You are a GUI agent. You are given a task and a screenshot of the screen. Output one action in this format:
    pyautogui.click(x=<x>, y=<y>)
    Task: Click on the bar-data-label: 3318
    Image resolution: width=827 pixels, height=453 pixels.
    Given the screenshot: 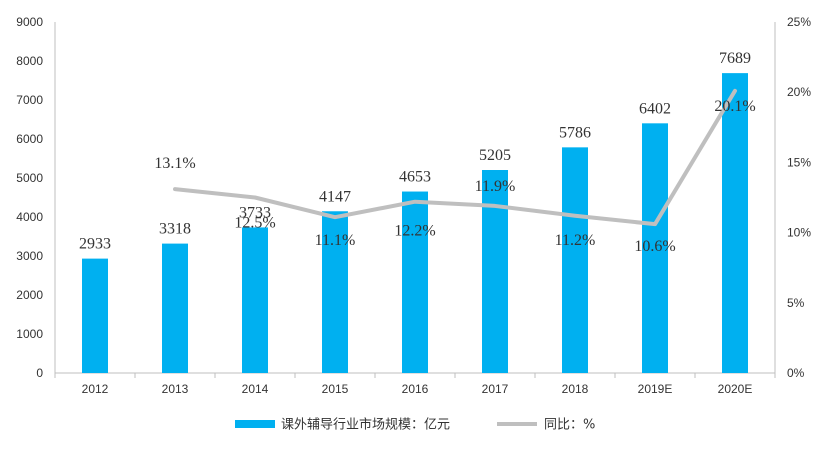 What is the action you would take?
    pyautogui.click(x=175, y=229)
    